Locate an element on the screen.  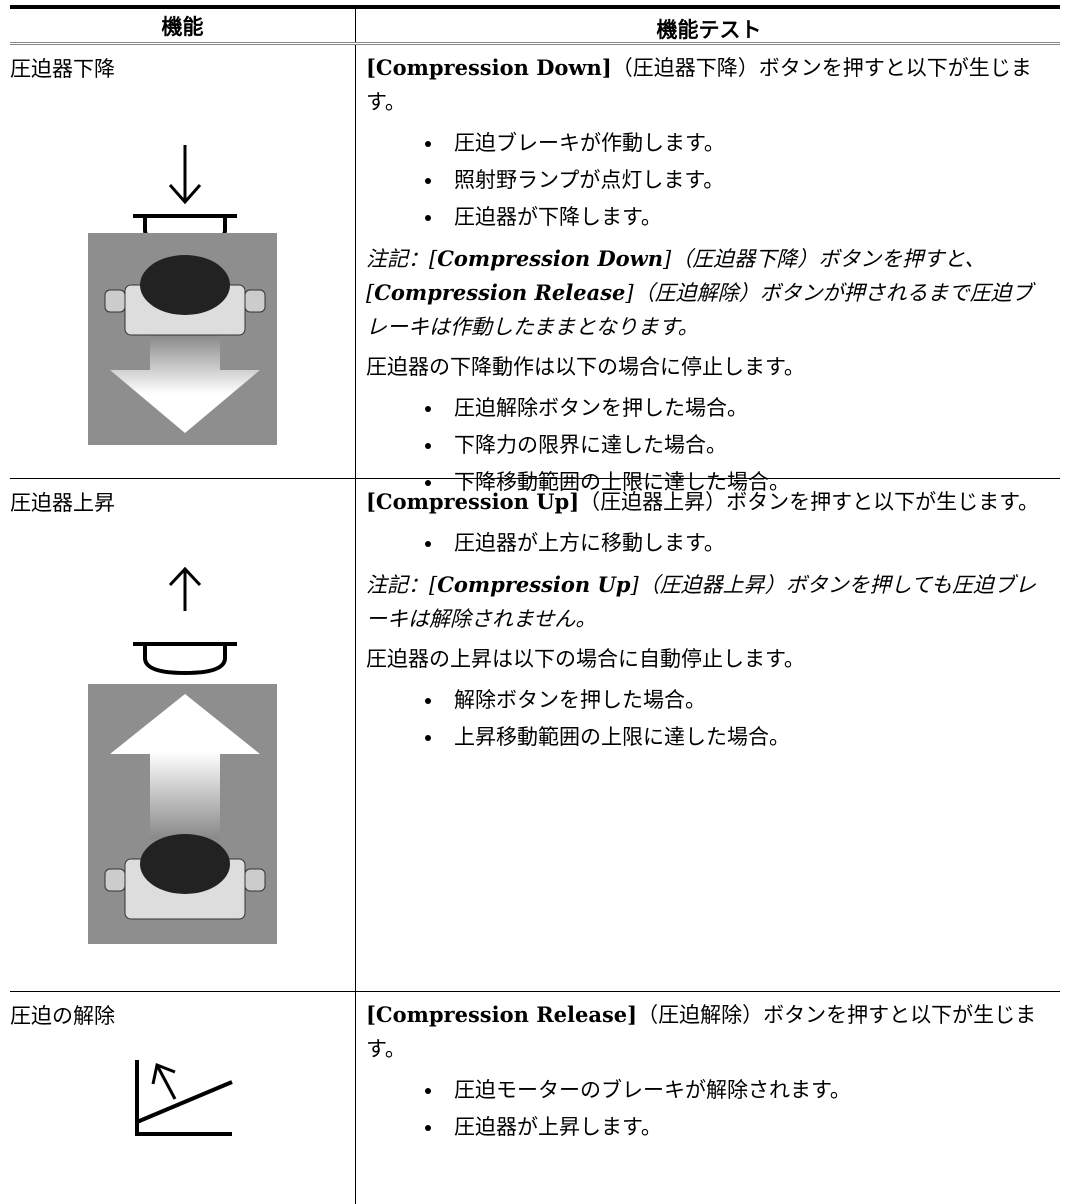
function-cell: 圧迫の解除 is located at coordinates (183, 1098).